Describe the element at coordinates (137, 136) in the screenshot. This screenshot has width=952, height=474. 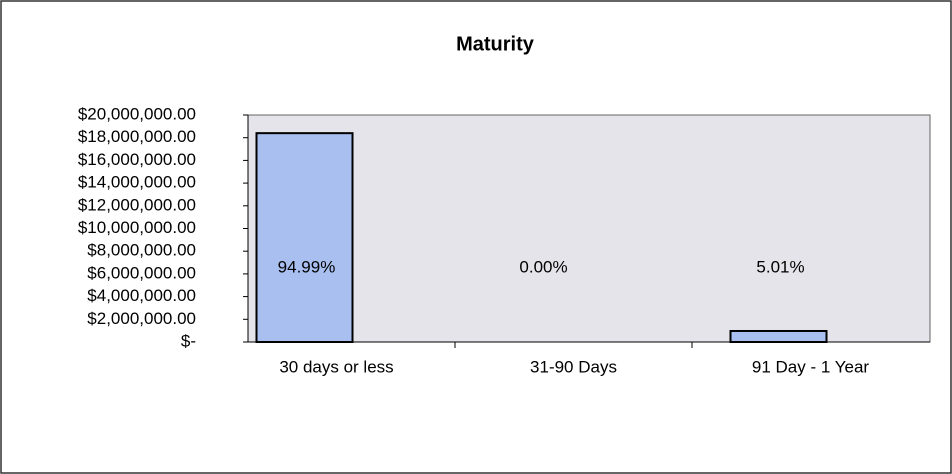
I see `y-tick-label: $18,000,000.00` at that location.